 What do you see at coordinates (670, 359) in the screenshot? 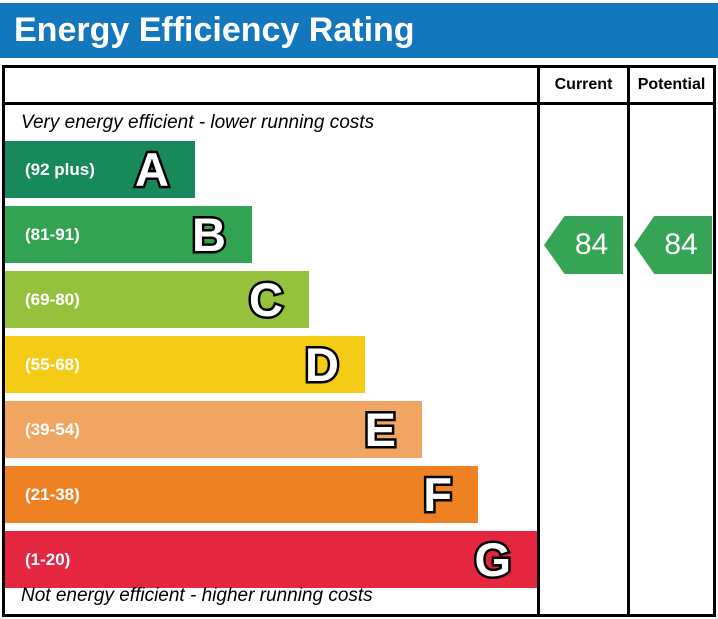
I see `potential-column: 84` at bounding box center [670, 359].